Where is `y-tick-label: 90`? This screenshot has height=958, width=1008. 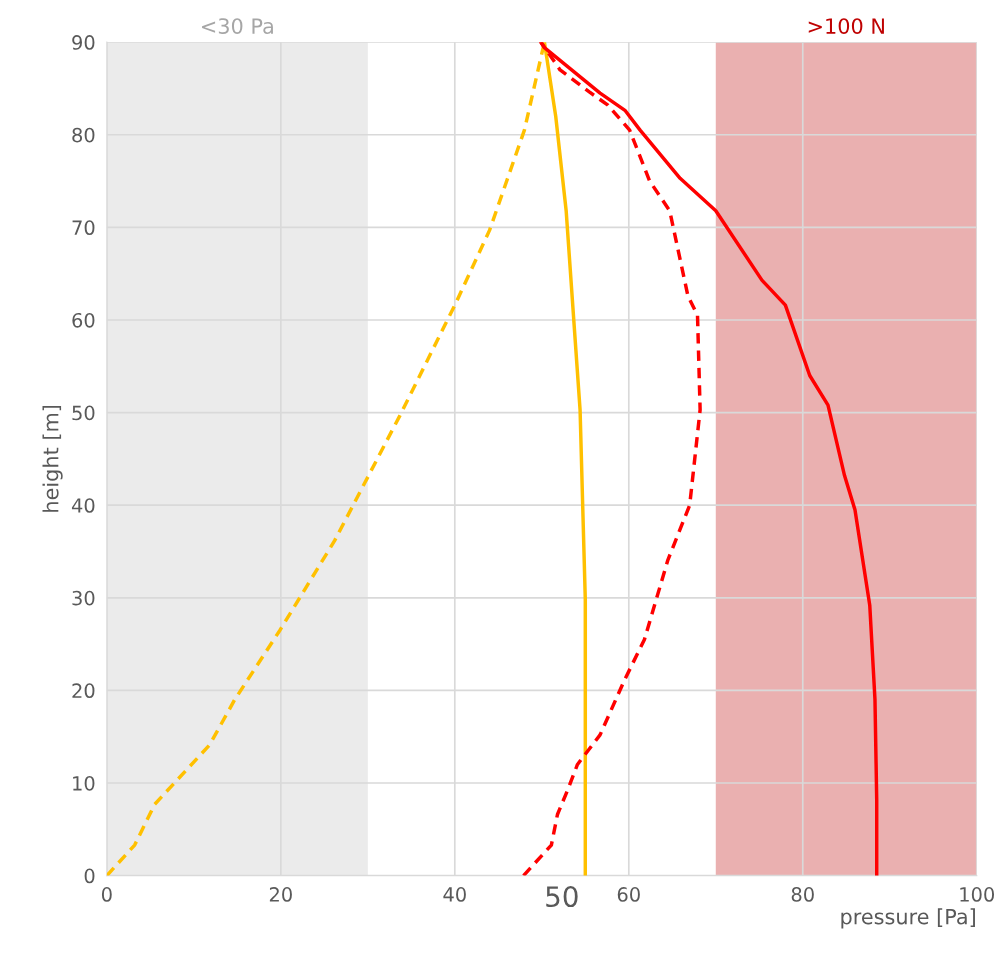 y-tick-label: 90 is located at coordinates (83, 42).